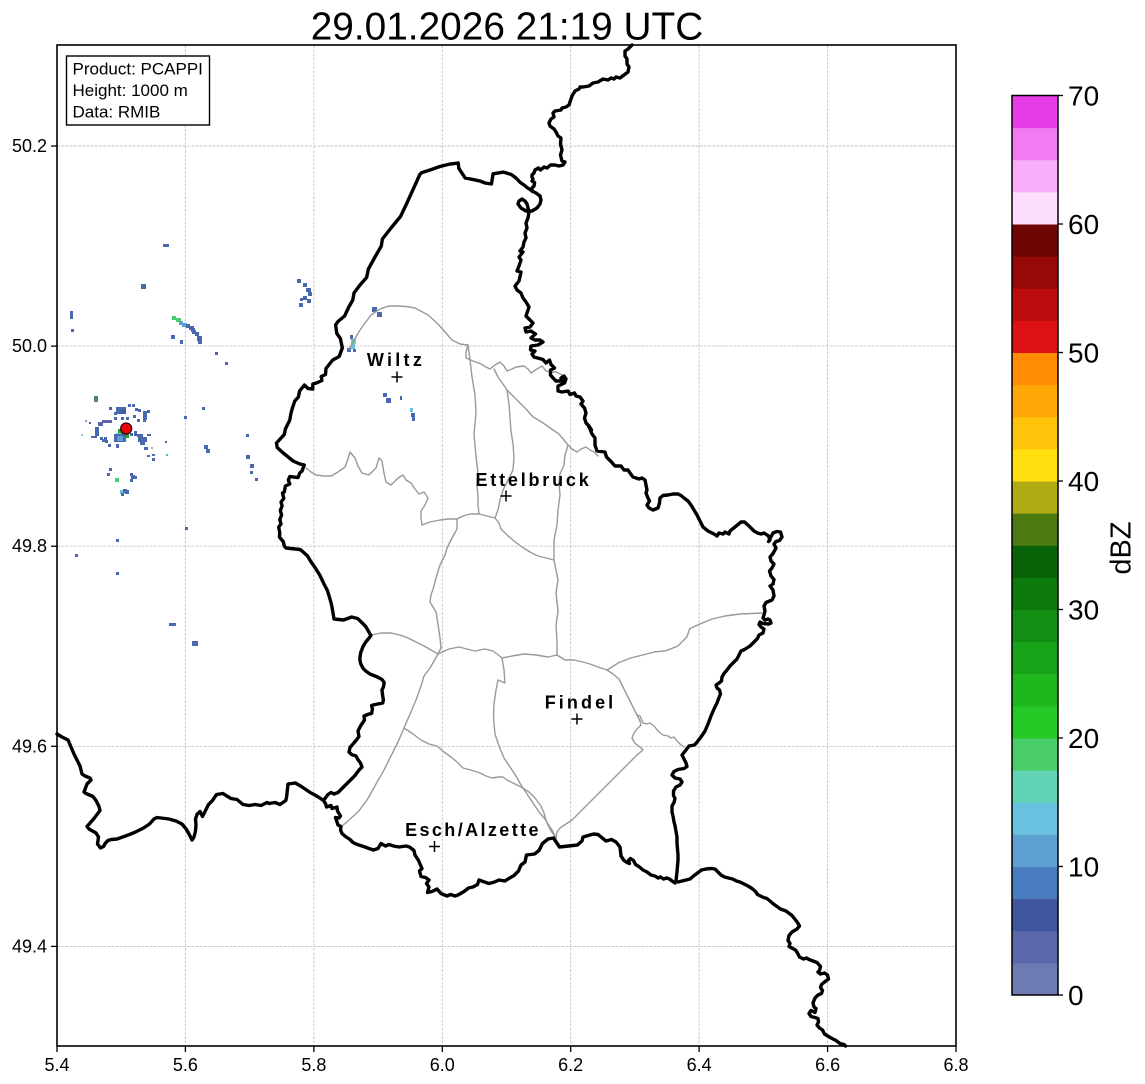 The width and height of the screenshot is (1145, 1084). I want to click on svg-text: 30, so click(1083, 610).